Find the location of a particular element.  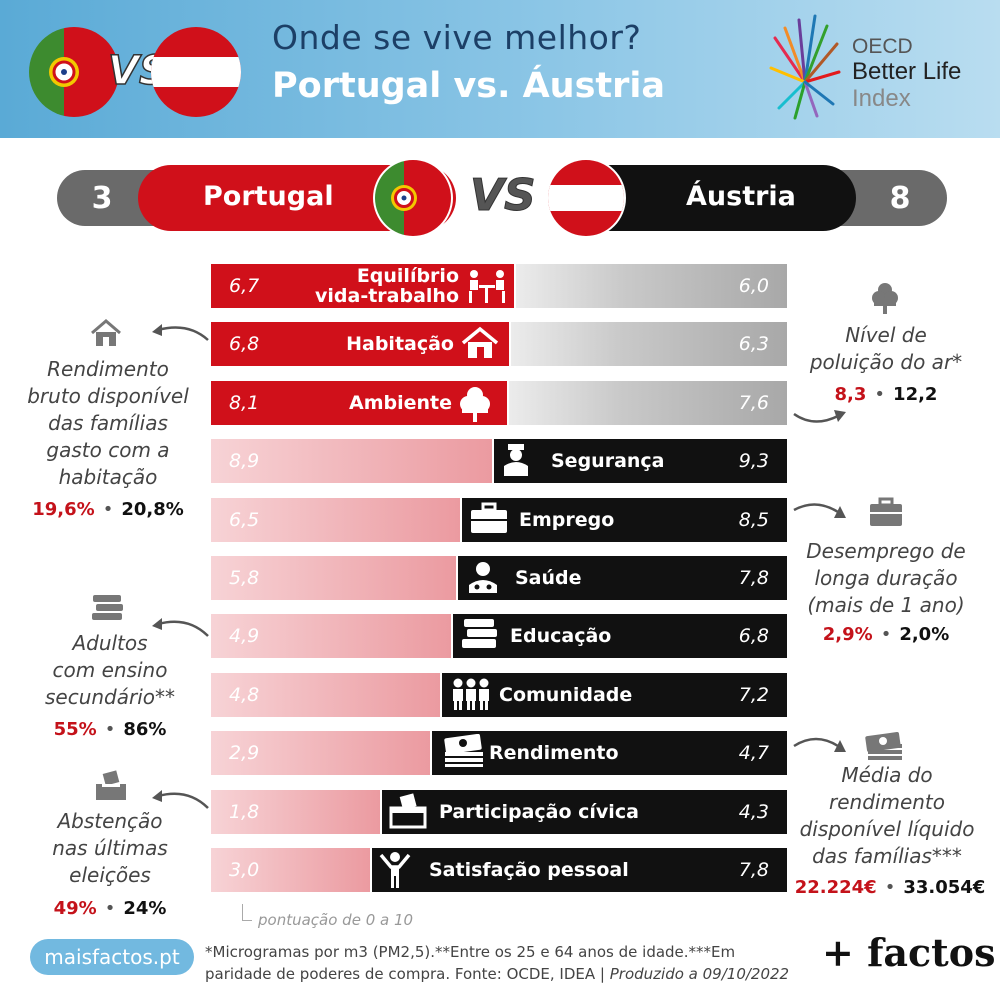

vs-label: VS is located at coordinates (503, 196).